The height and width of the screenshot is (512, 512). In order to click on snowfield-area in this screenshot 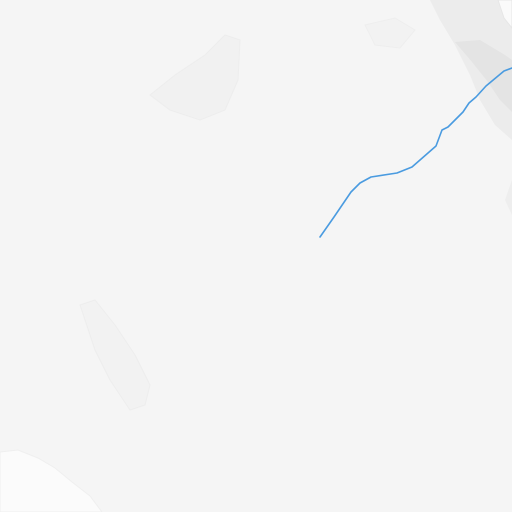, I will do `click(51, 480)`.